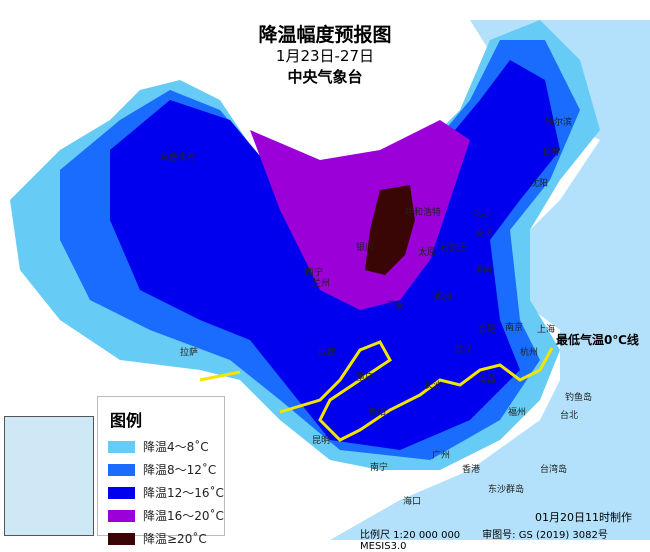  What do you see at coordinates (395, 306) in the screenshot?
I see `city-label: 西安` at bounding box center [395, 306].